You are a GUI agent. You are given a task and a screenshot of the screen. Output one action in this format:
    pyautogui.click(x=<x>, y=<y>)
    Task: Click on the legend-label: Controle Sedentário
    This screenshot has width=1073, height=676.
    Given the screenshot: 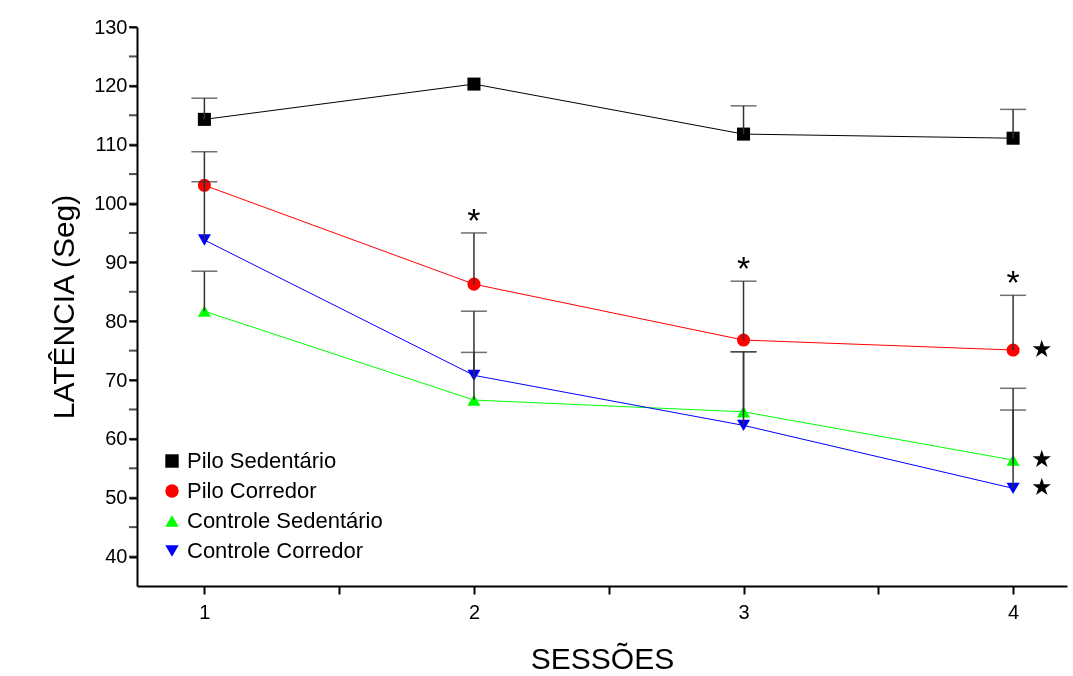 What is the action you would take?
    pyautogui.click(x=285, y=520)
    